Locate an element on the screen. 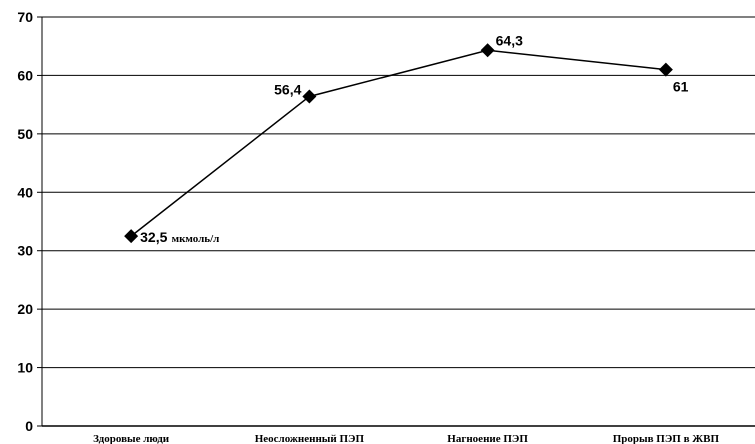 This screenshot has height=444, width=755. data-label: 61 is located at coordinates (681, 87).